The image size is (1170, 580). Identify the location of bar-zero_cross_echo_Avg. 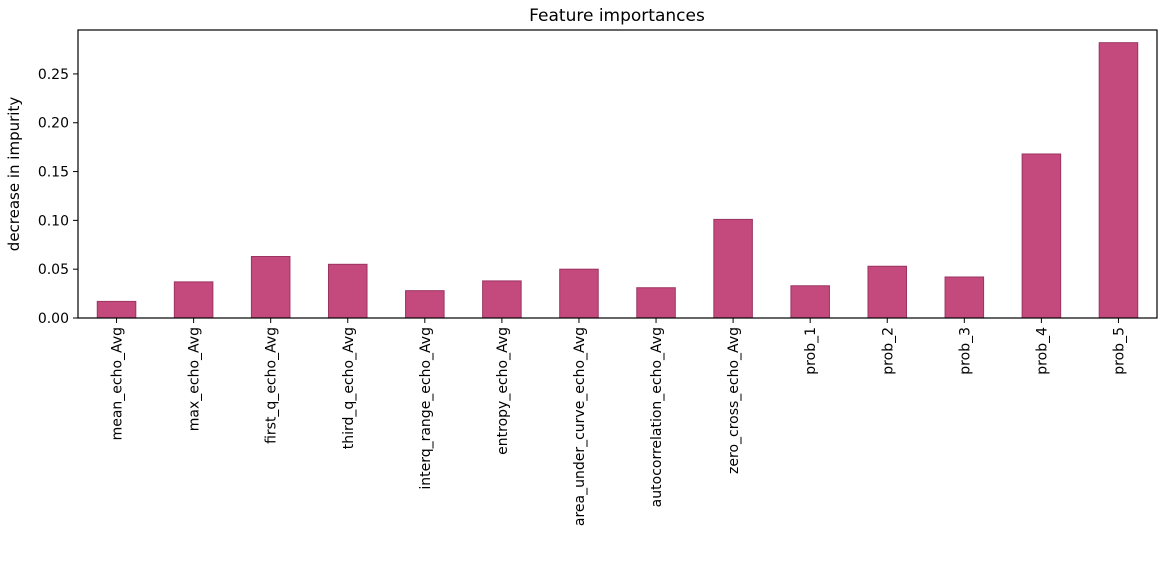
(733, 268).